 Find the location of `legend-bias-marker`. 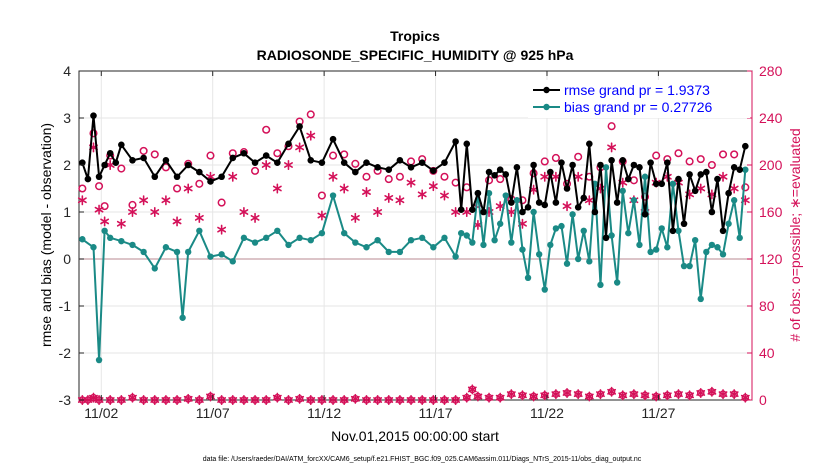

legend-bias-marker is located at coordinates (546, 107).